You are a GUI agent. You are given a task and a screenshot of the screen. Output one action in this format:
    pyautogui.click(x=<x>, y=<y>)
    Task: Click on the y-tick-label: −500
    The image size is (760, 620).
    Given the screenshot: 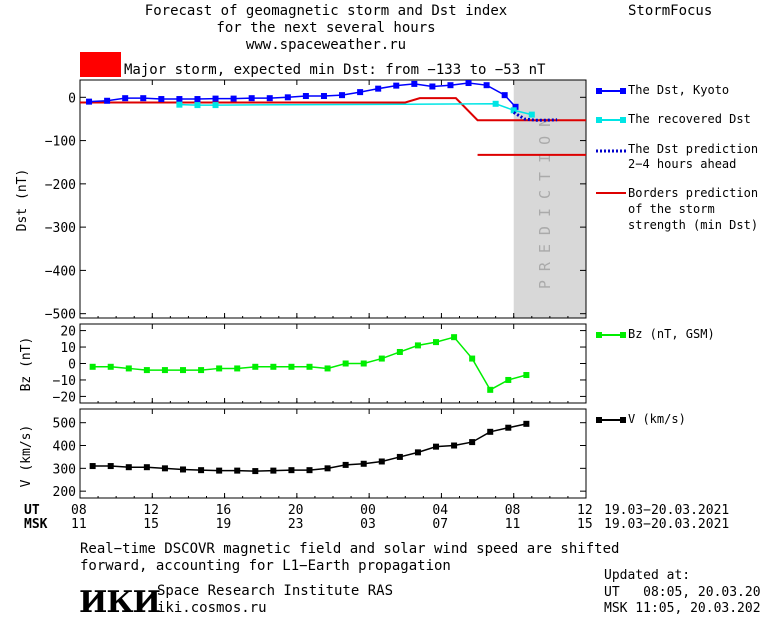 What is the action you would take?
    pyautogui.click(x=60, y=315)
    